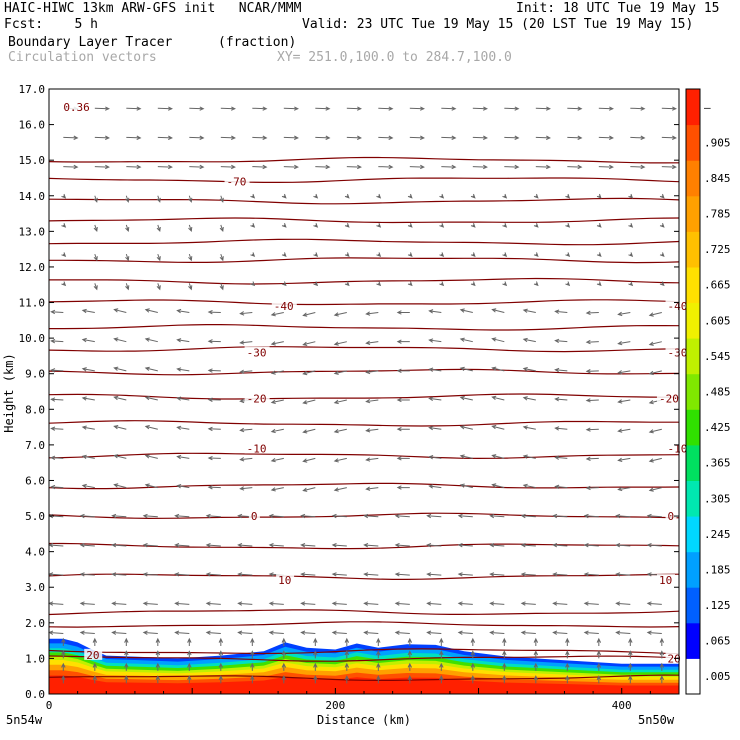  What do you see at coordinates (9, 392) in the screenshot?
I see `y-axis-label: Height (km)` at bounding box center [9, 392].